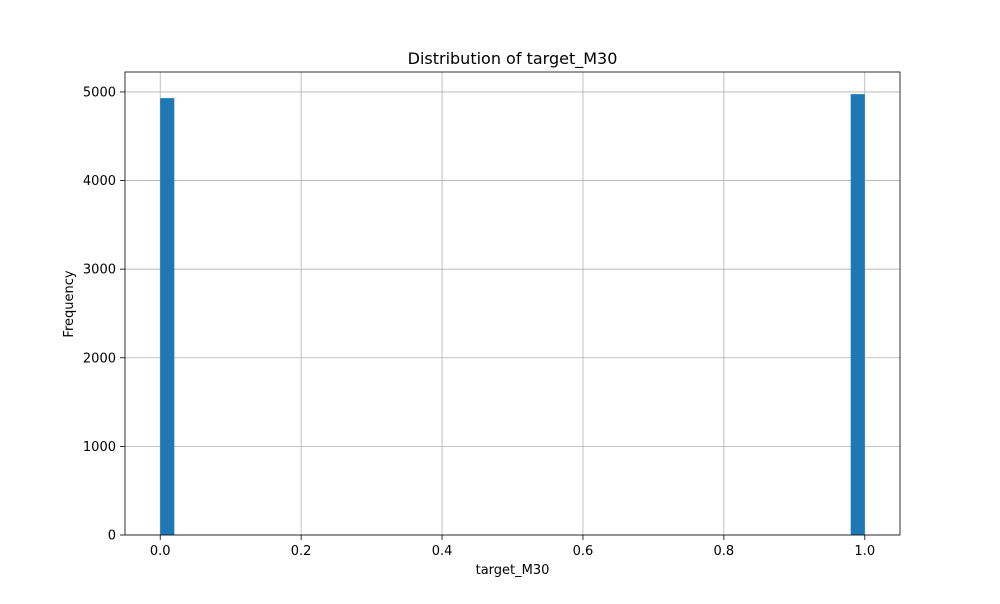 The height and width of the screenshot is (604, 1000). Describe the element at coordinates (301, 551) in the screenshot. I see `x-tick-label: 0.2` at that location.